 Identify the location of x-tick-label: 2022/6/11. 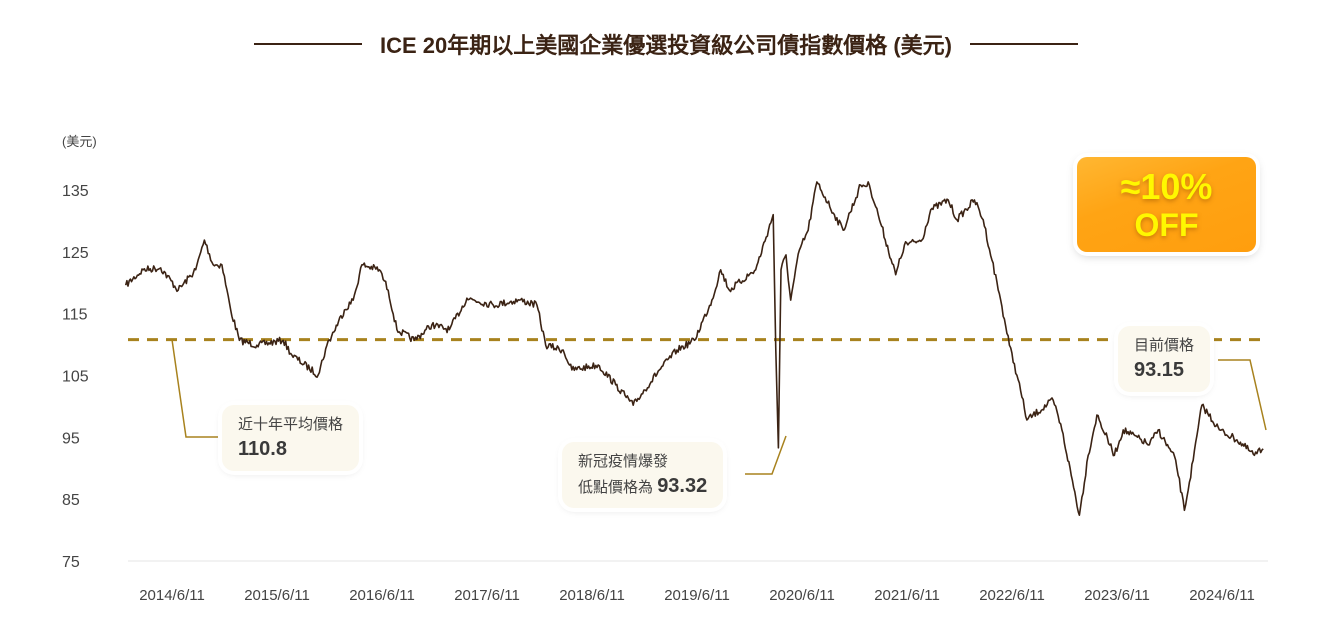
(1012, 595).